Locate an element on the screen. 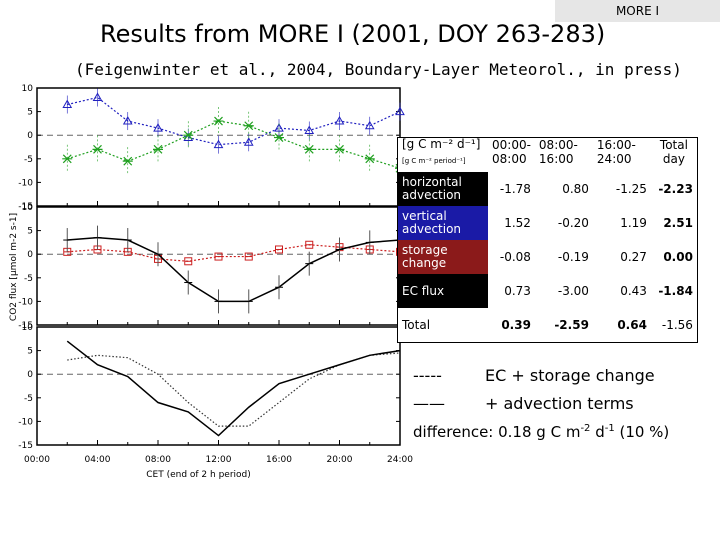  page-title: Results from MORE I (2001, DOY 263-283) is located at coordinates (353, 34).